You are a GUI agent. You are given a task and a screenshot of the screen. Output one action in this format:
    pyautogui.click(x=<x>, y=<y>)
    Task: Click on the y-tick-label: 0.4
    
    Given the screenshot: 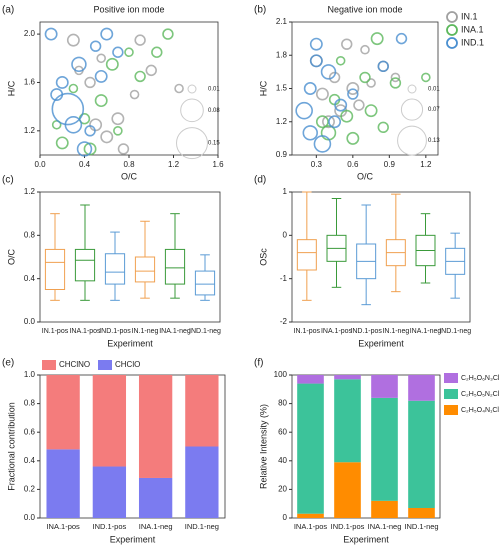 What is the action you would take?
    pyautogui.click(x=30, y=460)
    